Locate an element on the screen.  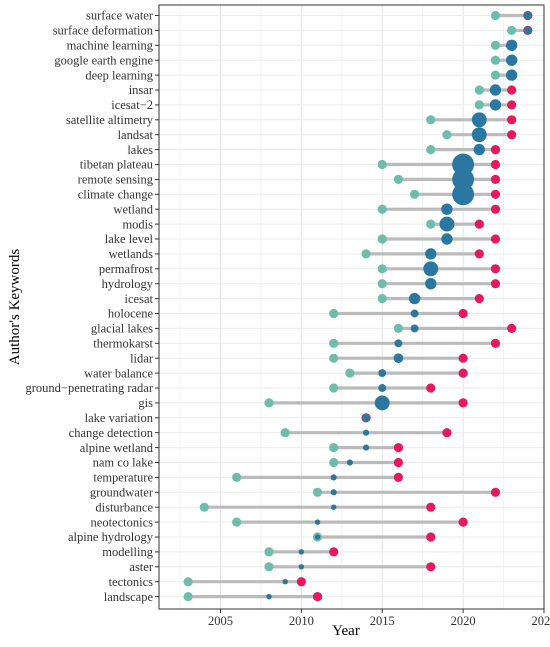
y-tick-label: wetland is located at coordinates (133, 209).